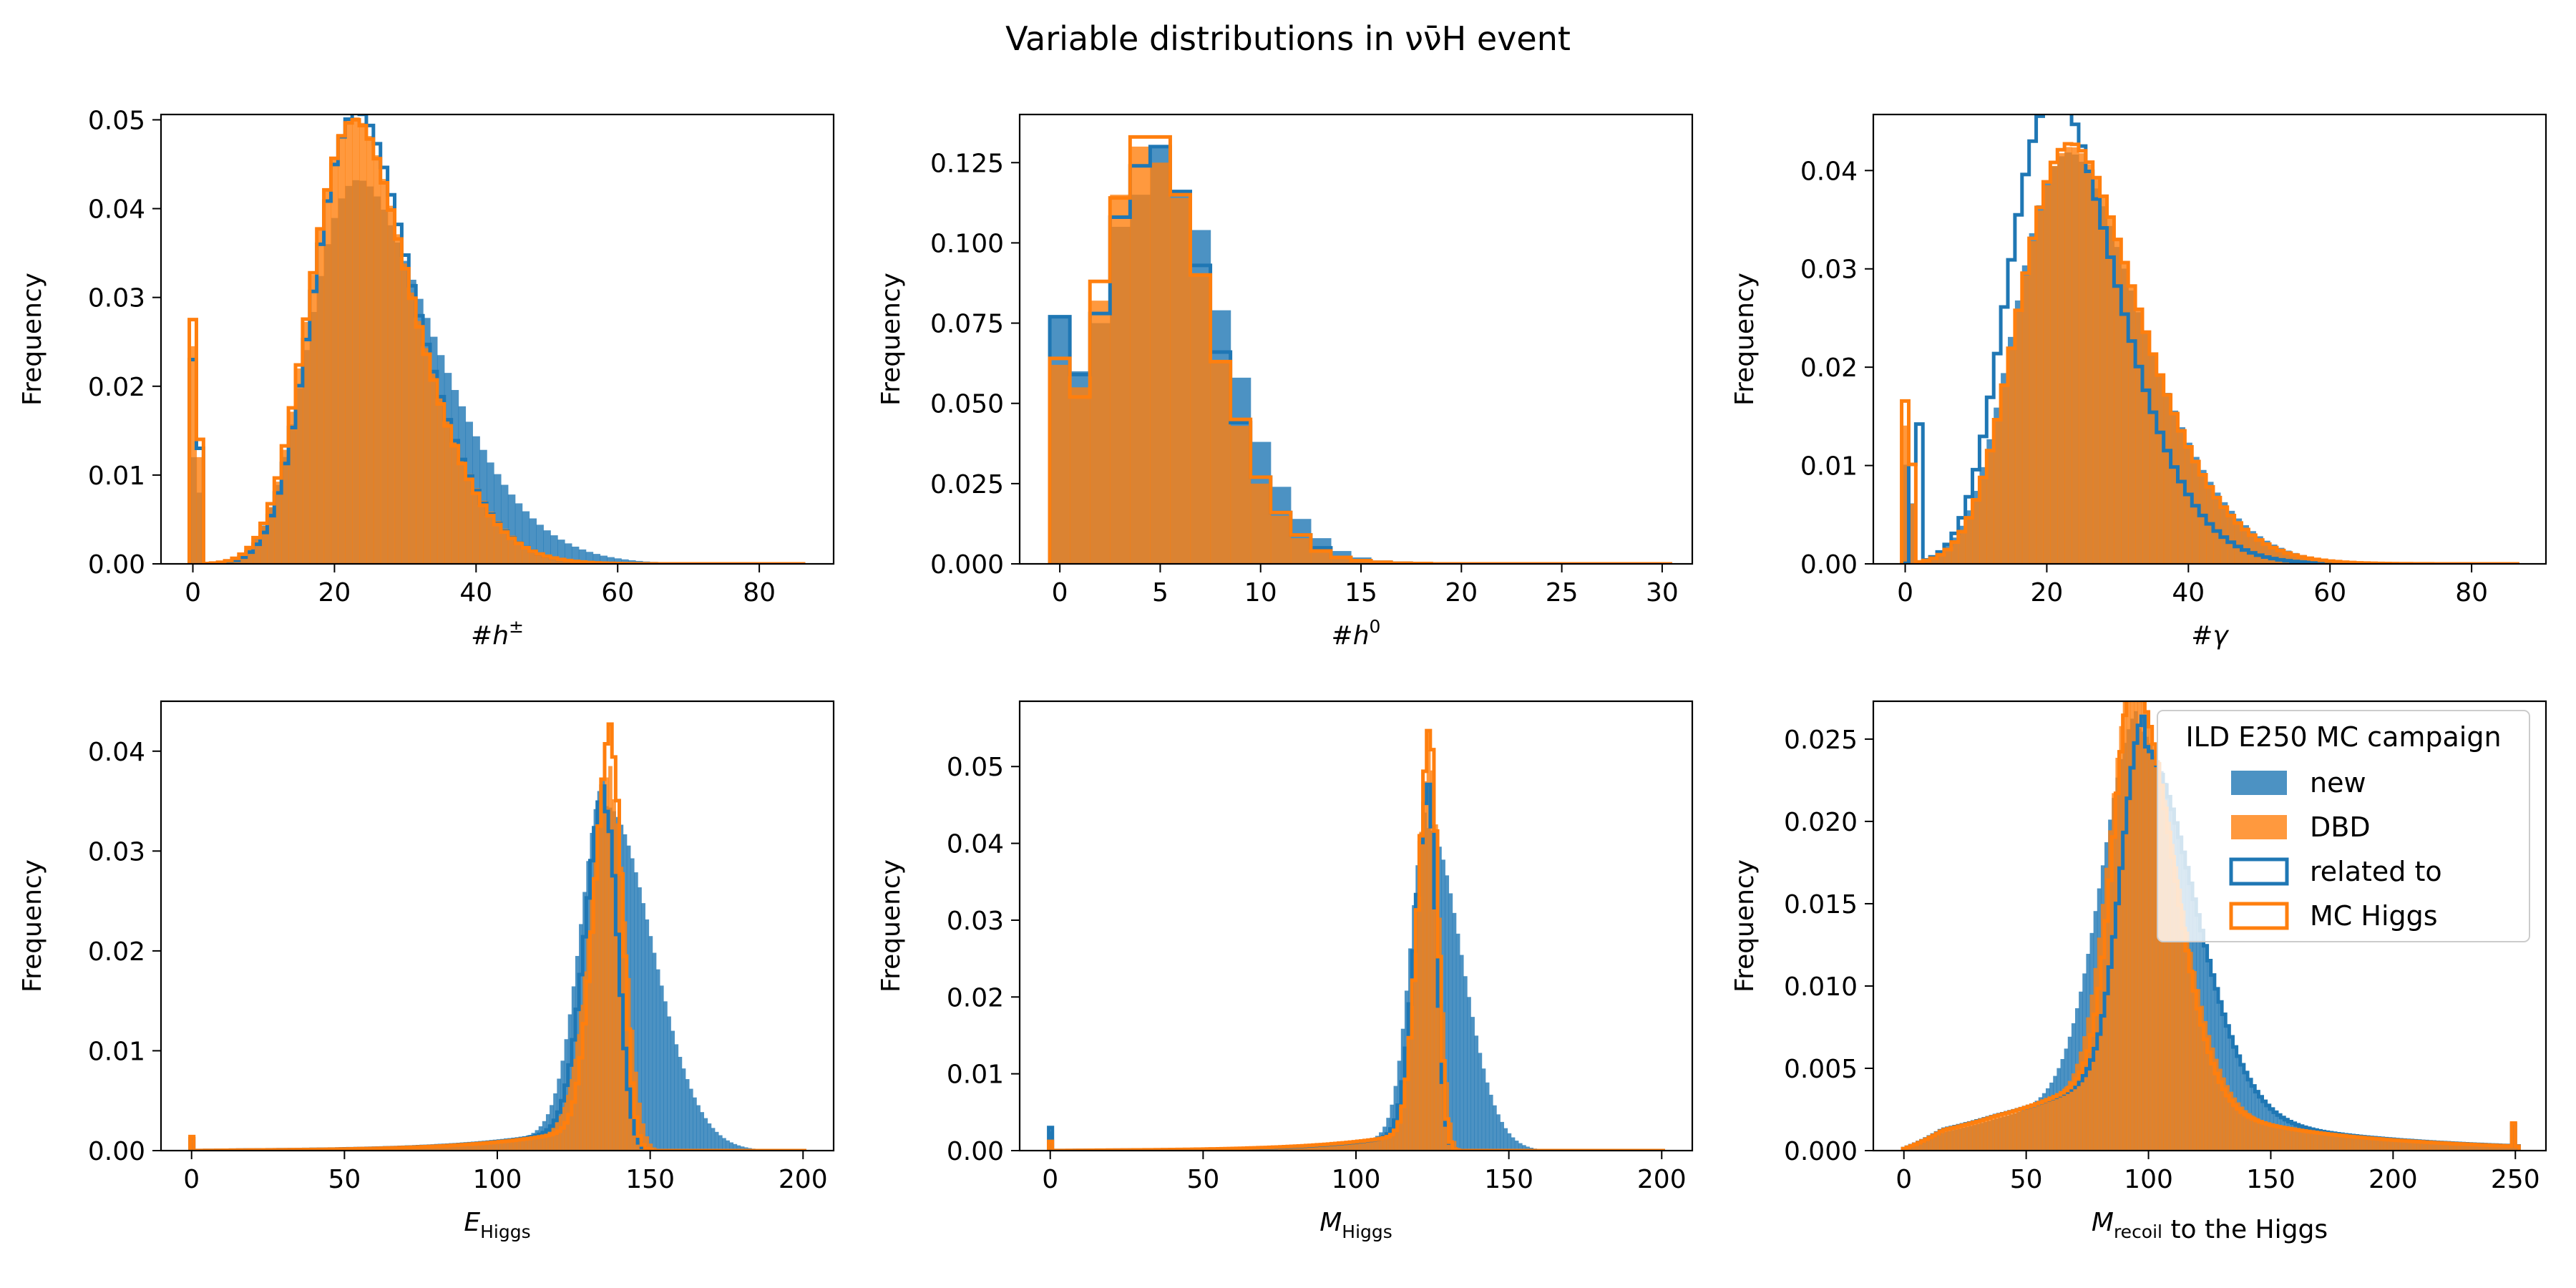 The width and height of the screenshot is (2576, 1288). I want to click on y-axis-label: Frequency, so click(891, 925).